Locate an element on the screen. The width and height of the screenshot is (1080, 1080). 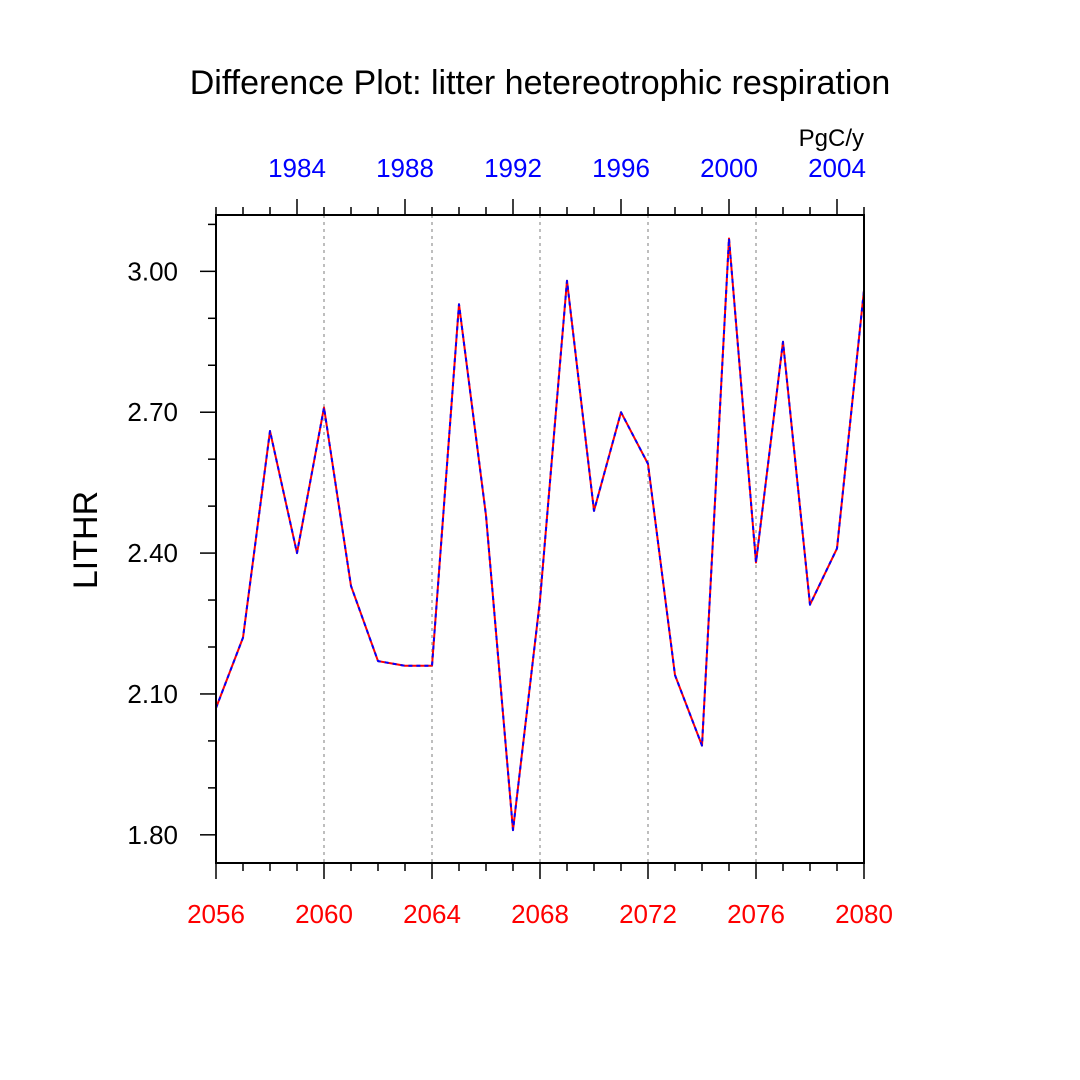
y-tick-label: 2.40 is located at coordinates (152, 553).